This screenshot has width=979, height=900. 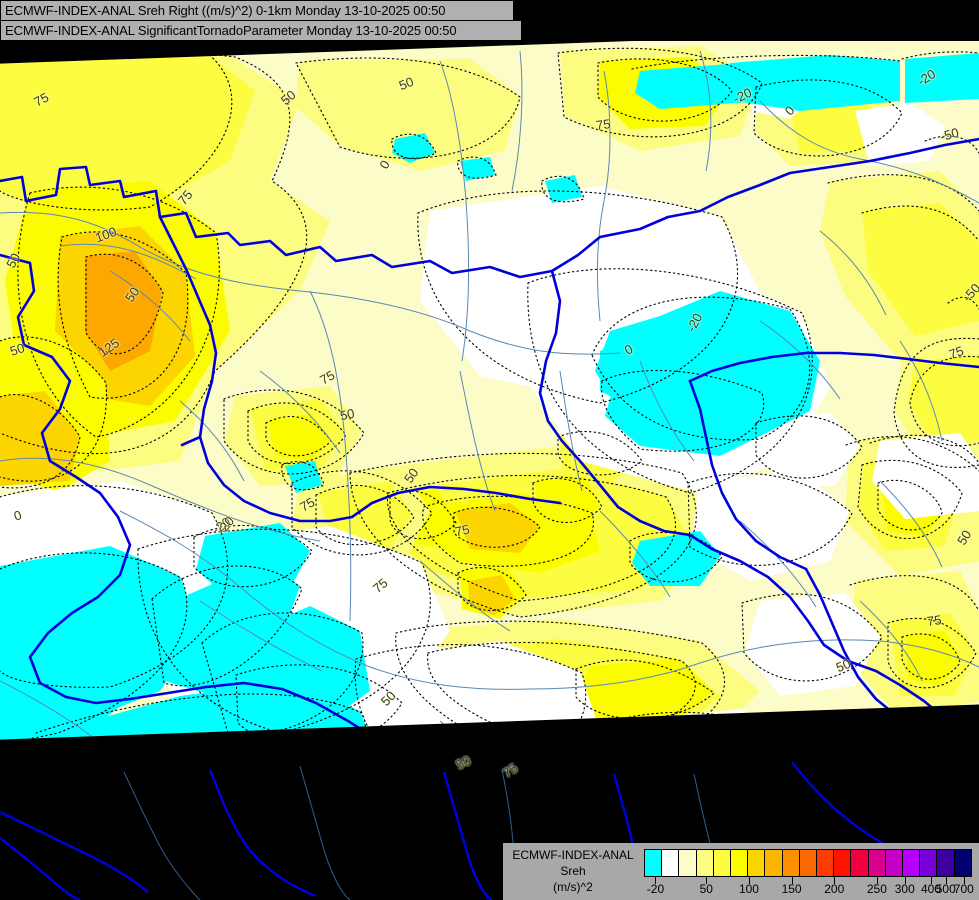 What do you see at coordinates (791, 889) in the screenshot?
I see `legend-tick-label: 150` at bounding box center [791, 889].